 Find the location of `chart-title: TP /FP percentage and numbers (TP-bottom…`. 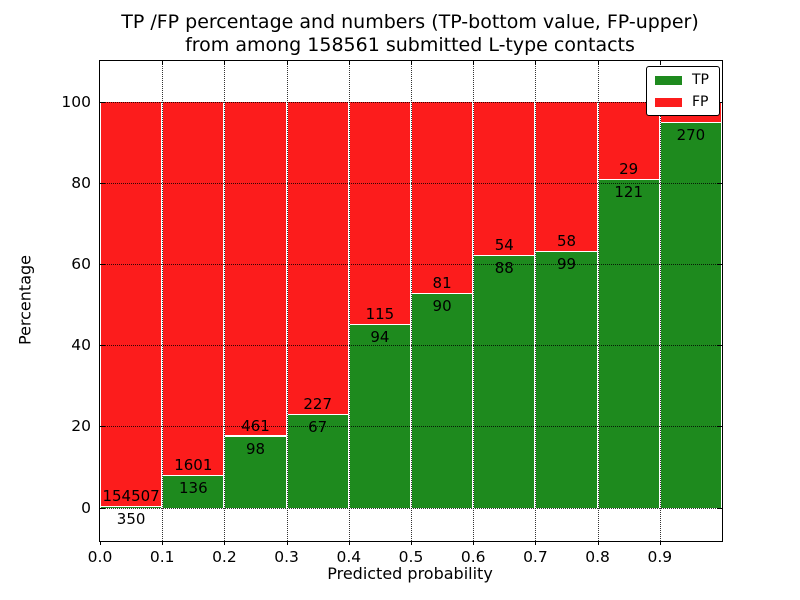

chart-title: TP /FP percentage and numbers (TP-bottom… is located at coordinates (410, 34).